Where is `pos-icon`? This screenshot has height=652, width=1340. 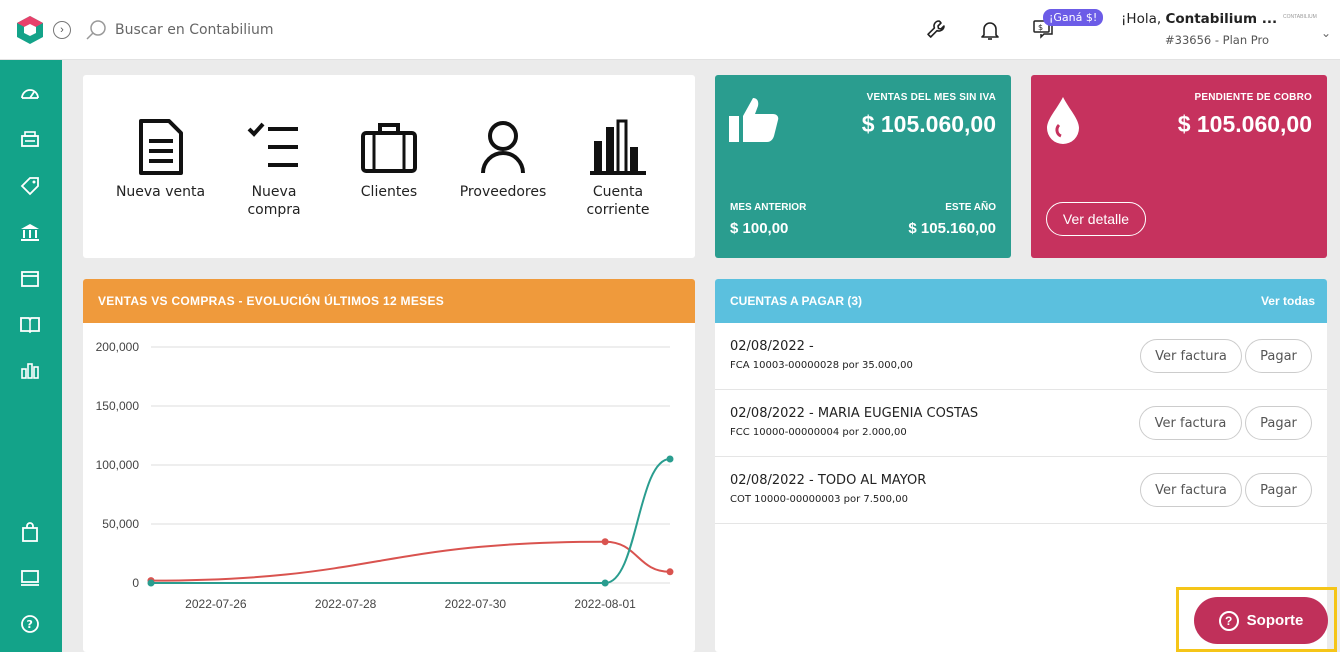
pos-icon is located at coordinates (30, 140).